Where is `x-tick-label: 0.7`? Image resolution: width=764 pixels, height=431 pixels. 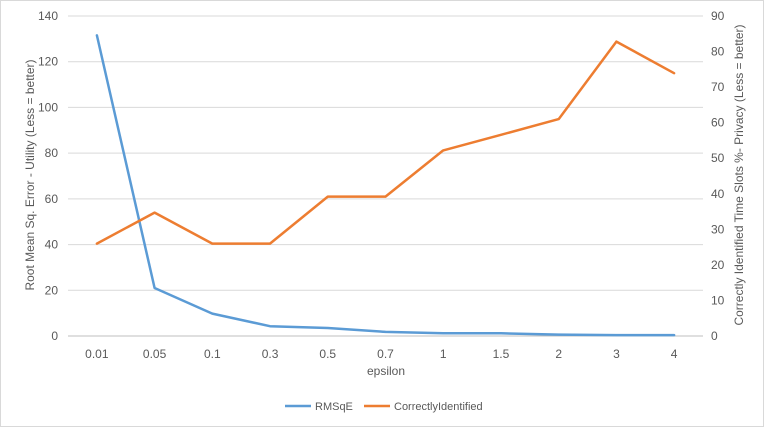 x-tick-label: 0.7 is located at coordinates (385, 354).